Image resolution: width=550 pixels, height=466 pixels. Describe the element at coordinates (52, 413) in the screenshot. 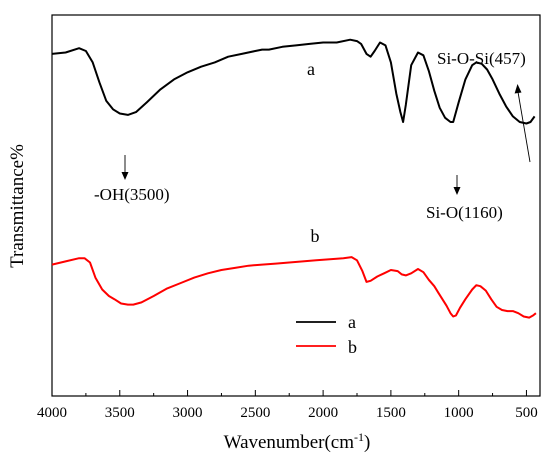

I see `x-tick-label-4000: 4000` at that location.